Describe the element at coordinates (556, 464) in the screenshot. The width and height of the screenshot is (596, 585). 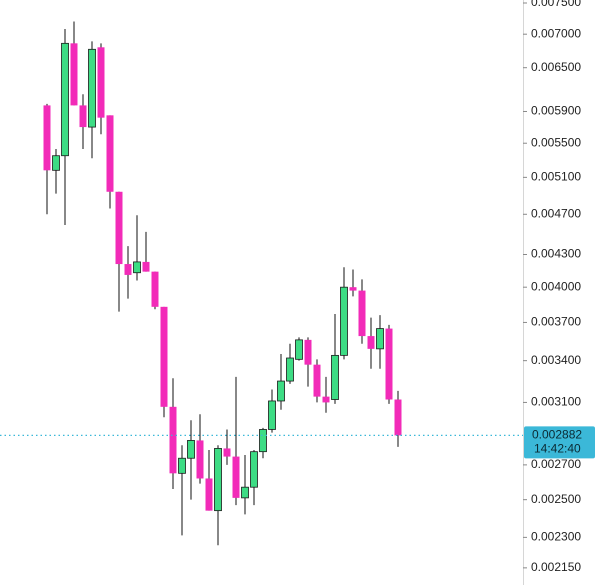
I see `y-tick-label: 0.002700` at that location.